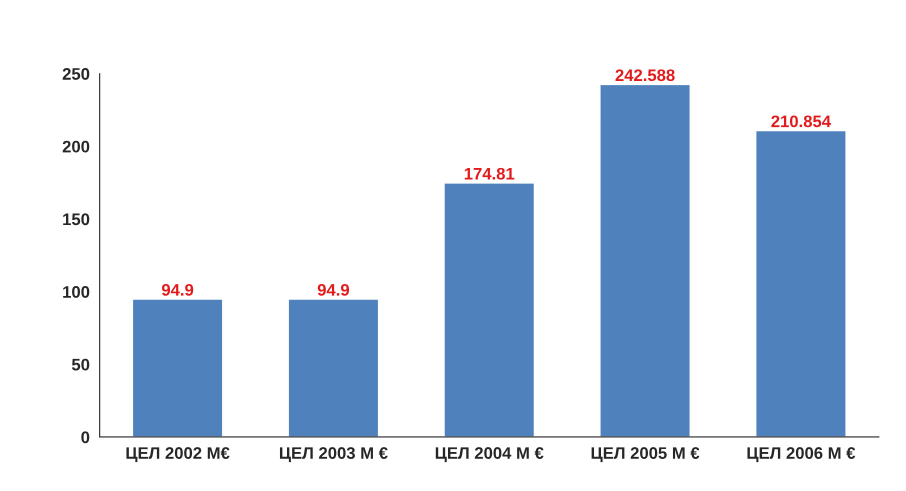 This screenshot has height=491, width=906. Describe the element at coordinates (76, 146) in the screenshot. I see `y-tick-label: 200` at that location.